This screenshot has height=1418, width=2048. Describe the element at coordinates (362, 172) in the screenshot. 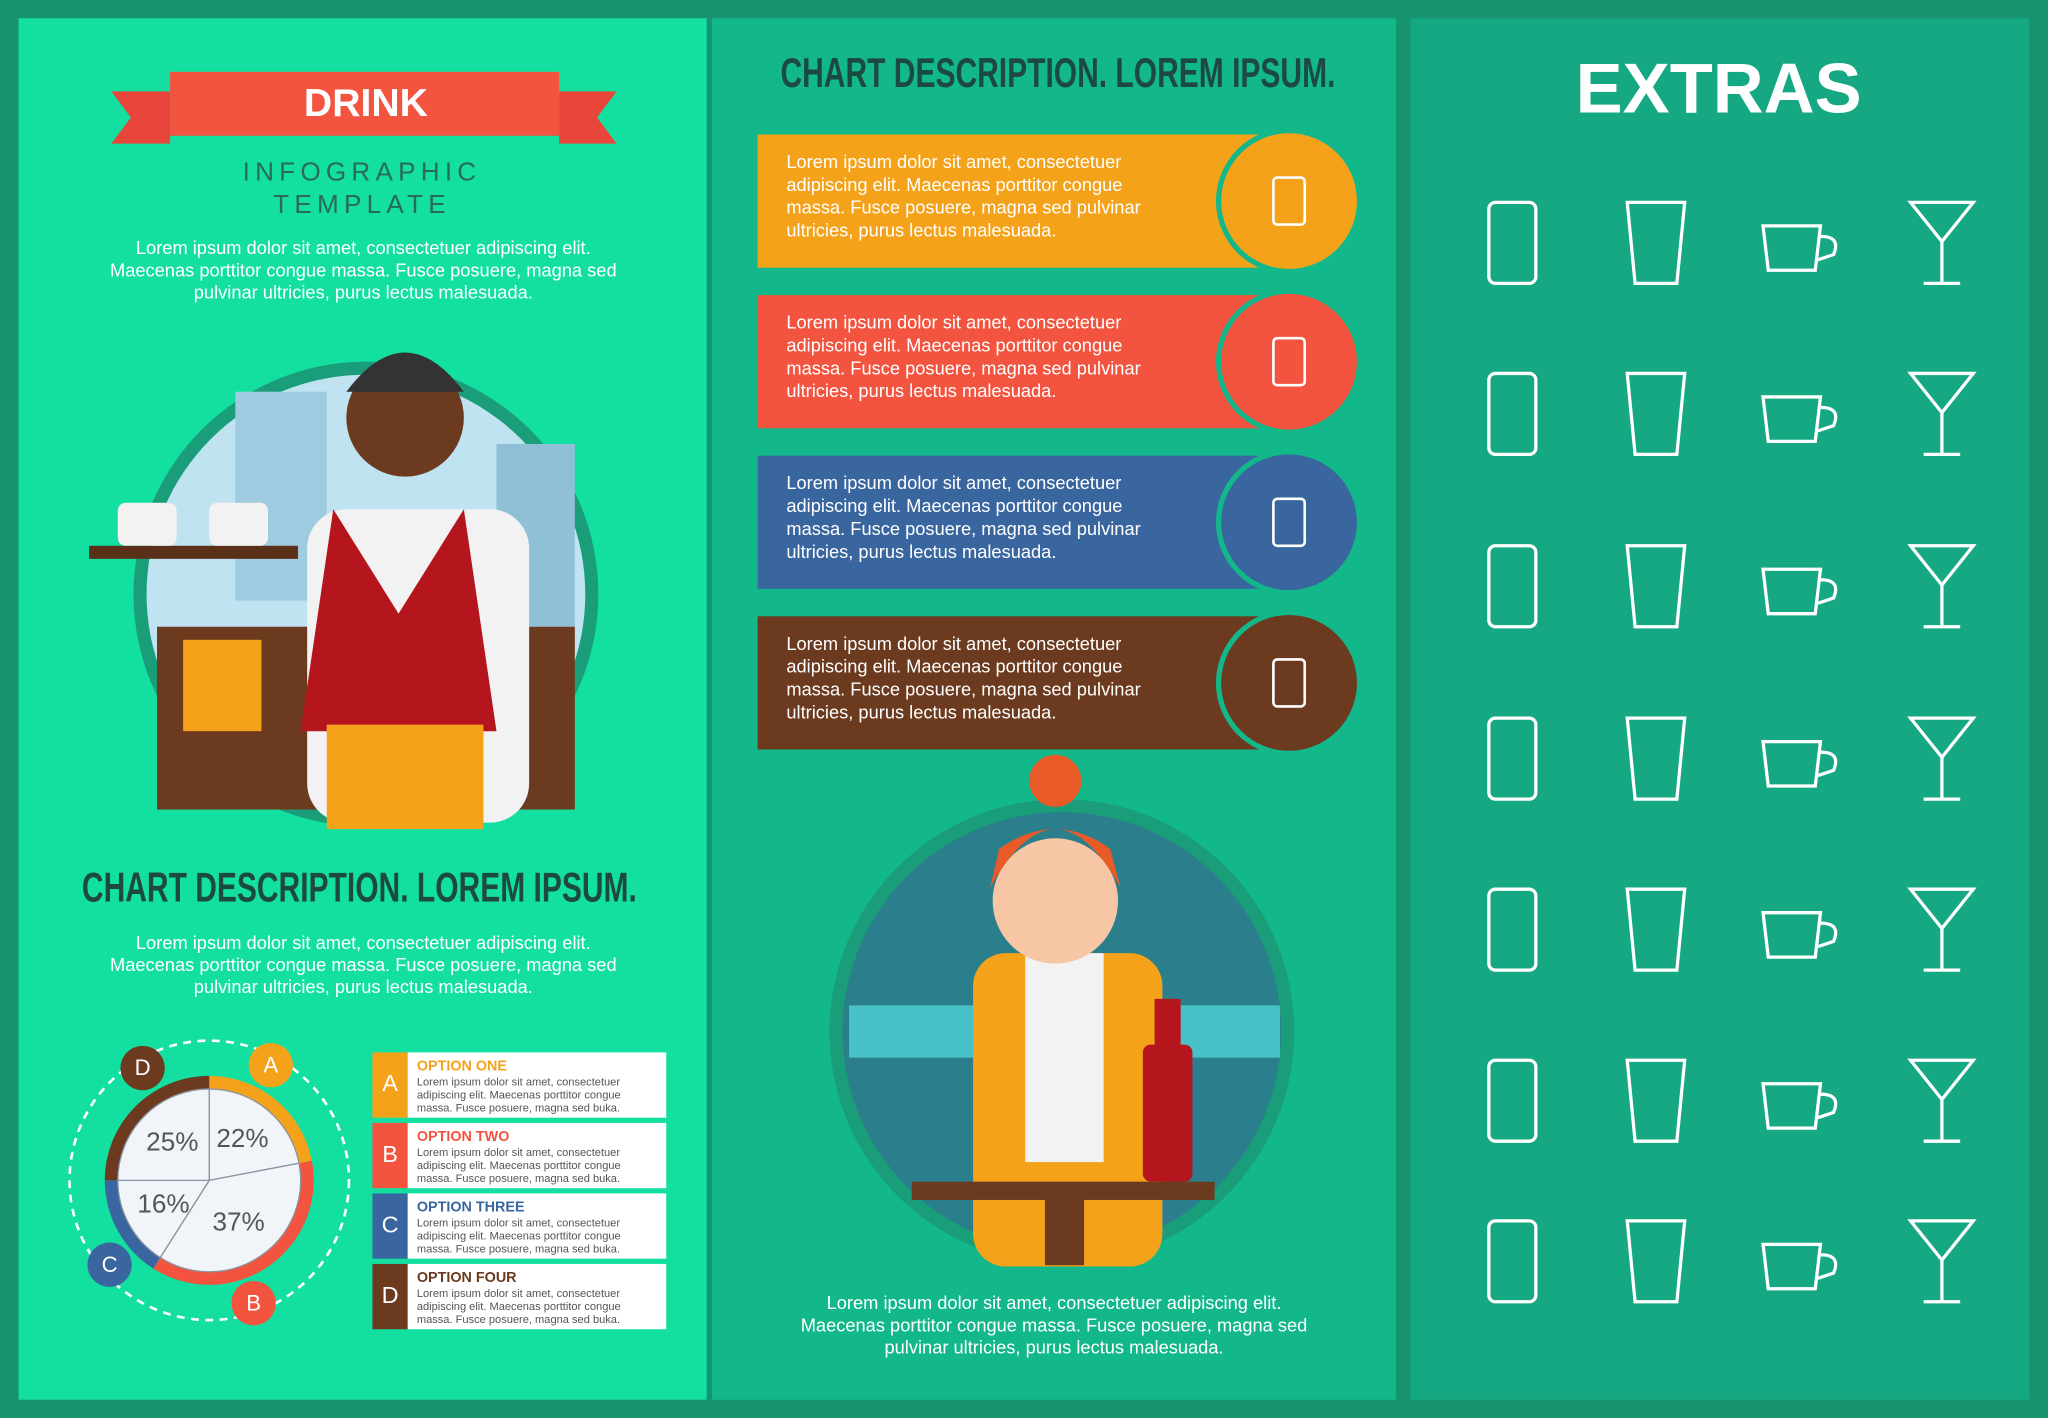

I see `subtitle: INFOGRAPHIC` at that location.